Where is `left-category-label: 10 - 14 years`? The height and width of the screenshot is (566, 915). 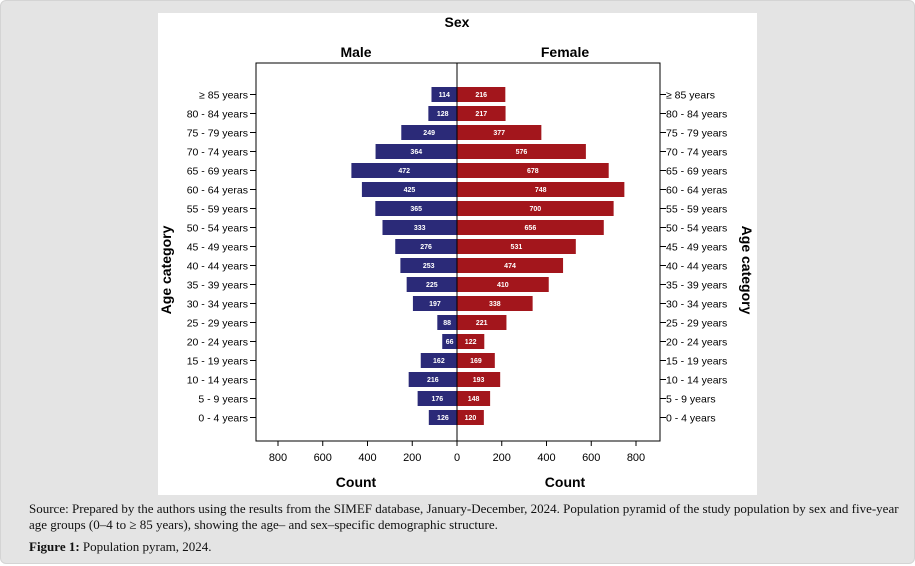
left-category-label: 10 - 14 years is located at coordinates (217, 381).